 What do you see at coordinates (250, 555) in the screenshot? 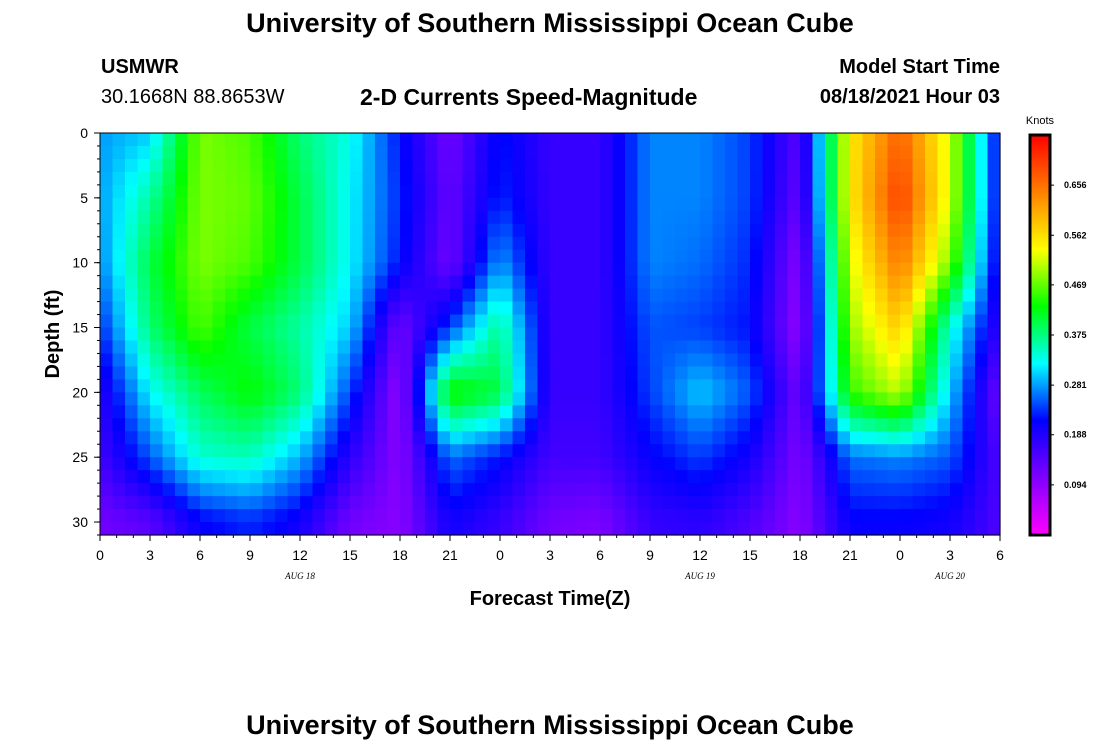
I see `x-tick-label: 9` at bounding box center [250, 555].